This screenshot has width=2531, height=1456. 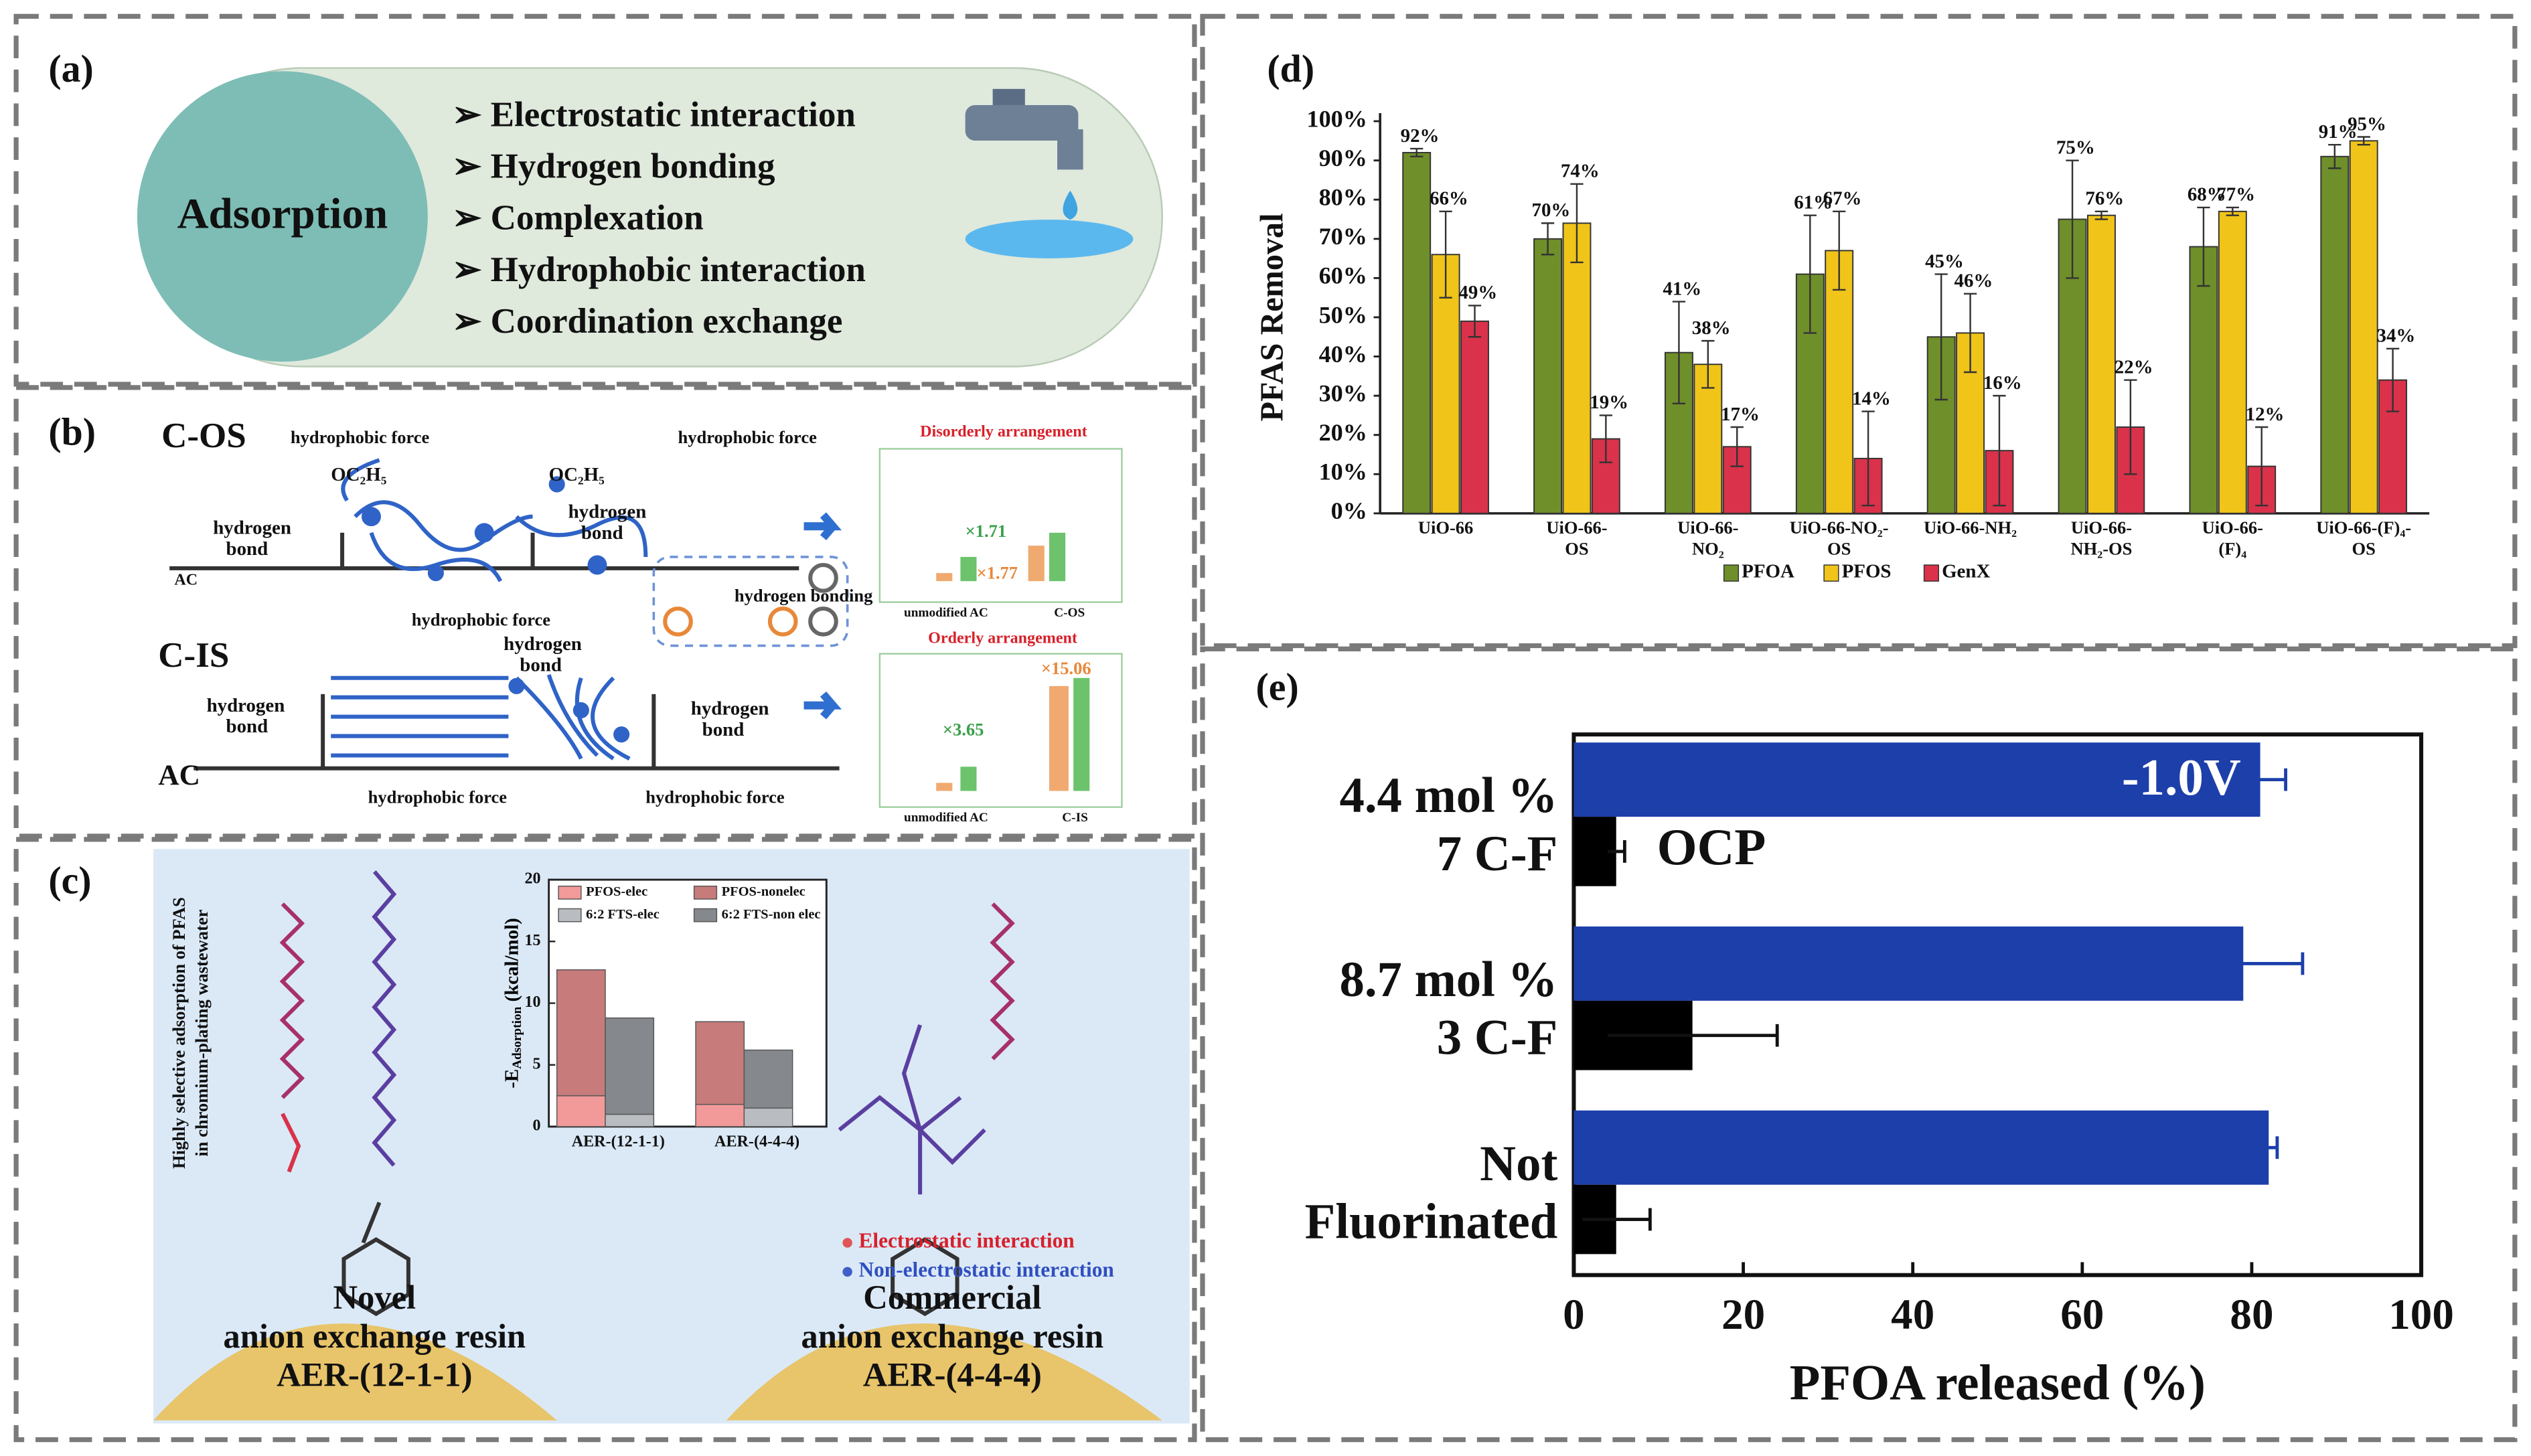 I want to click on y-tick-label: 20, so click(x=532, y=879).